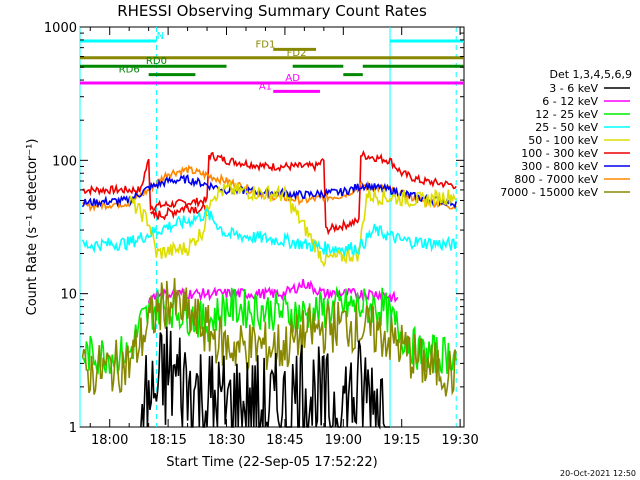 The width and height of the screenshot is (640, 480). Describe the element at coordinates (566, 114) in the screenshot. I see `legend-label-2: 12 - 25 keV` at that location.